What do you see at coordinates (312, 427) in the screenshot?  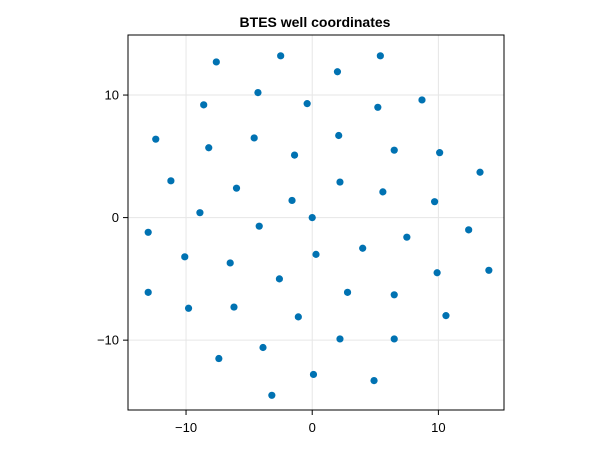 I see `x-tick-label: 0` at bounding box center [312, 427].